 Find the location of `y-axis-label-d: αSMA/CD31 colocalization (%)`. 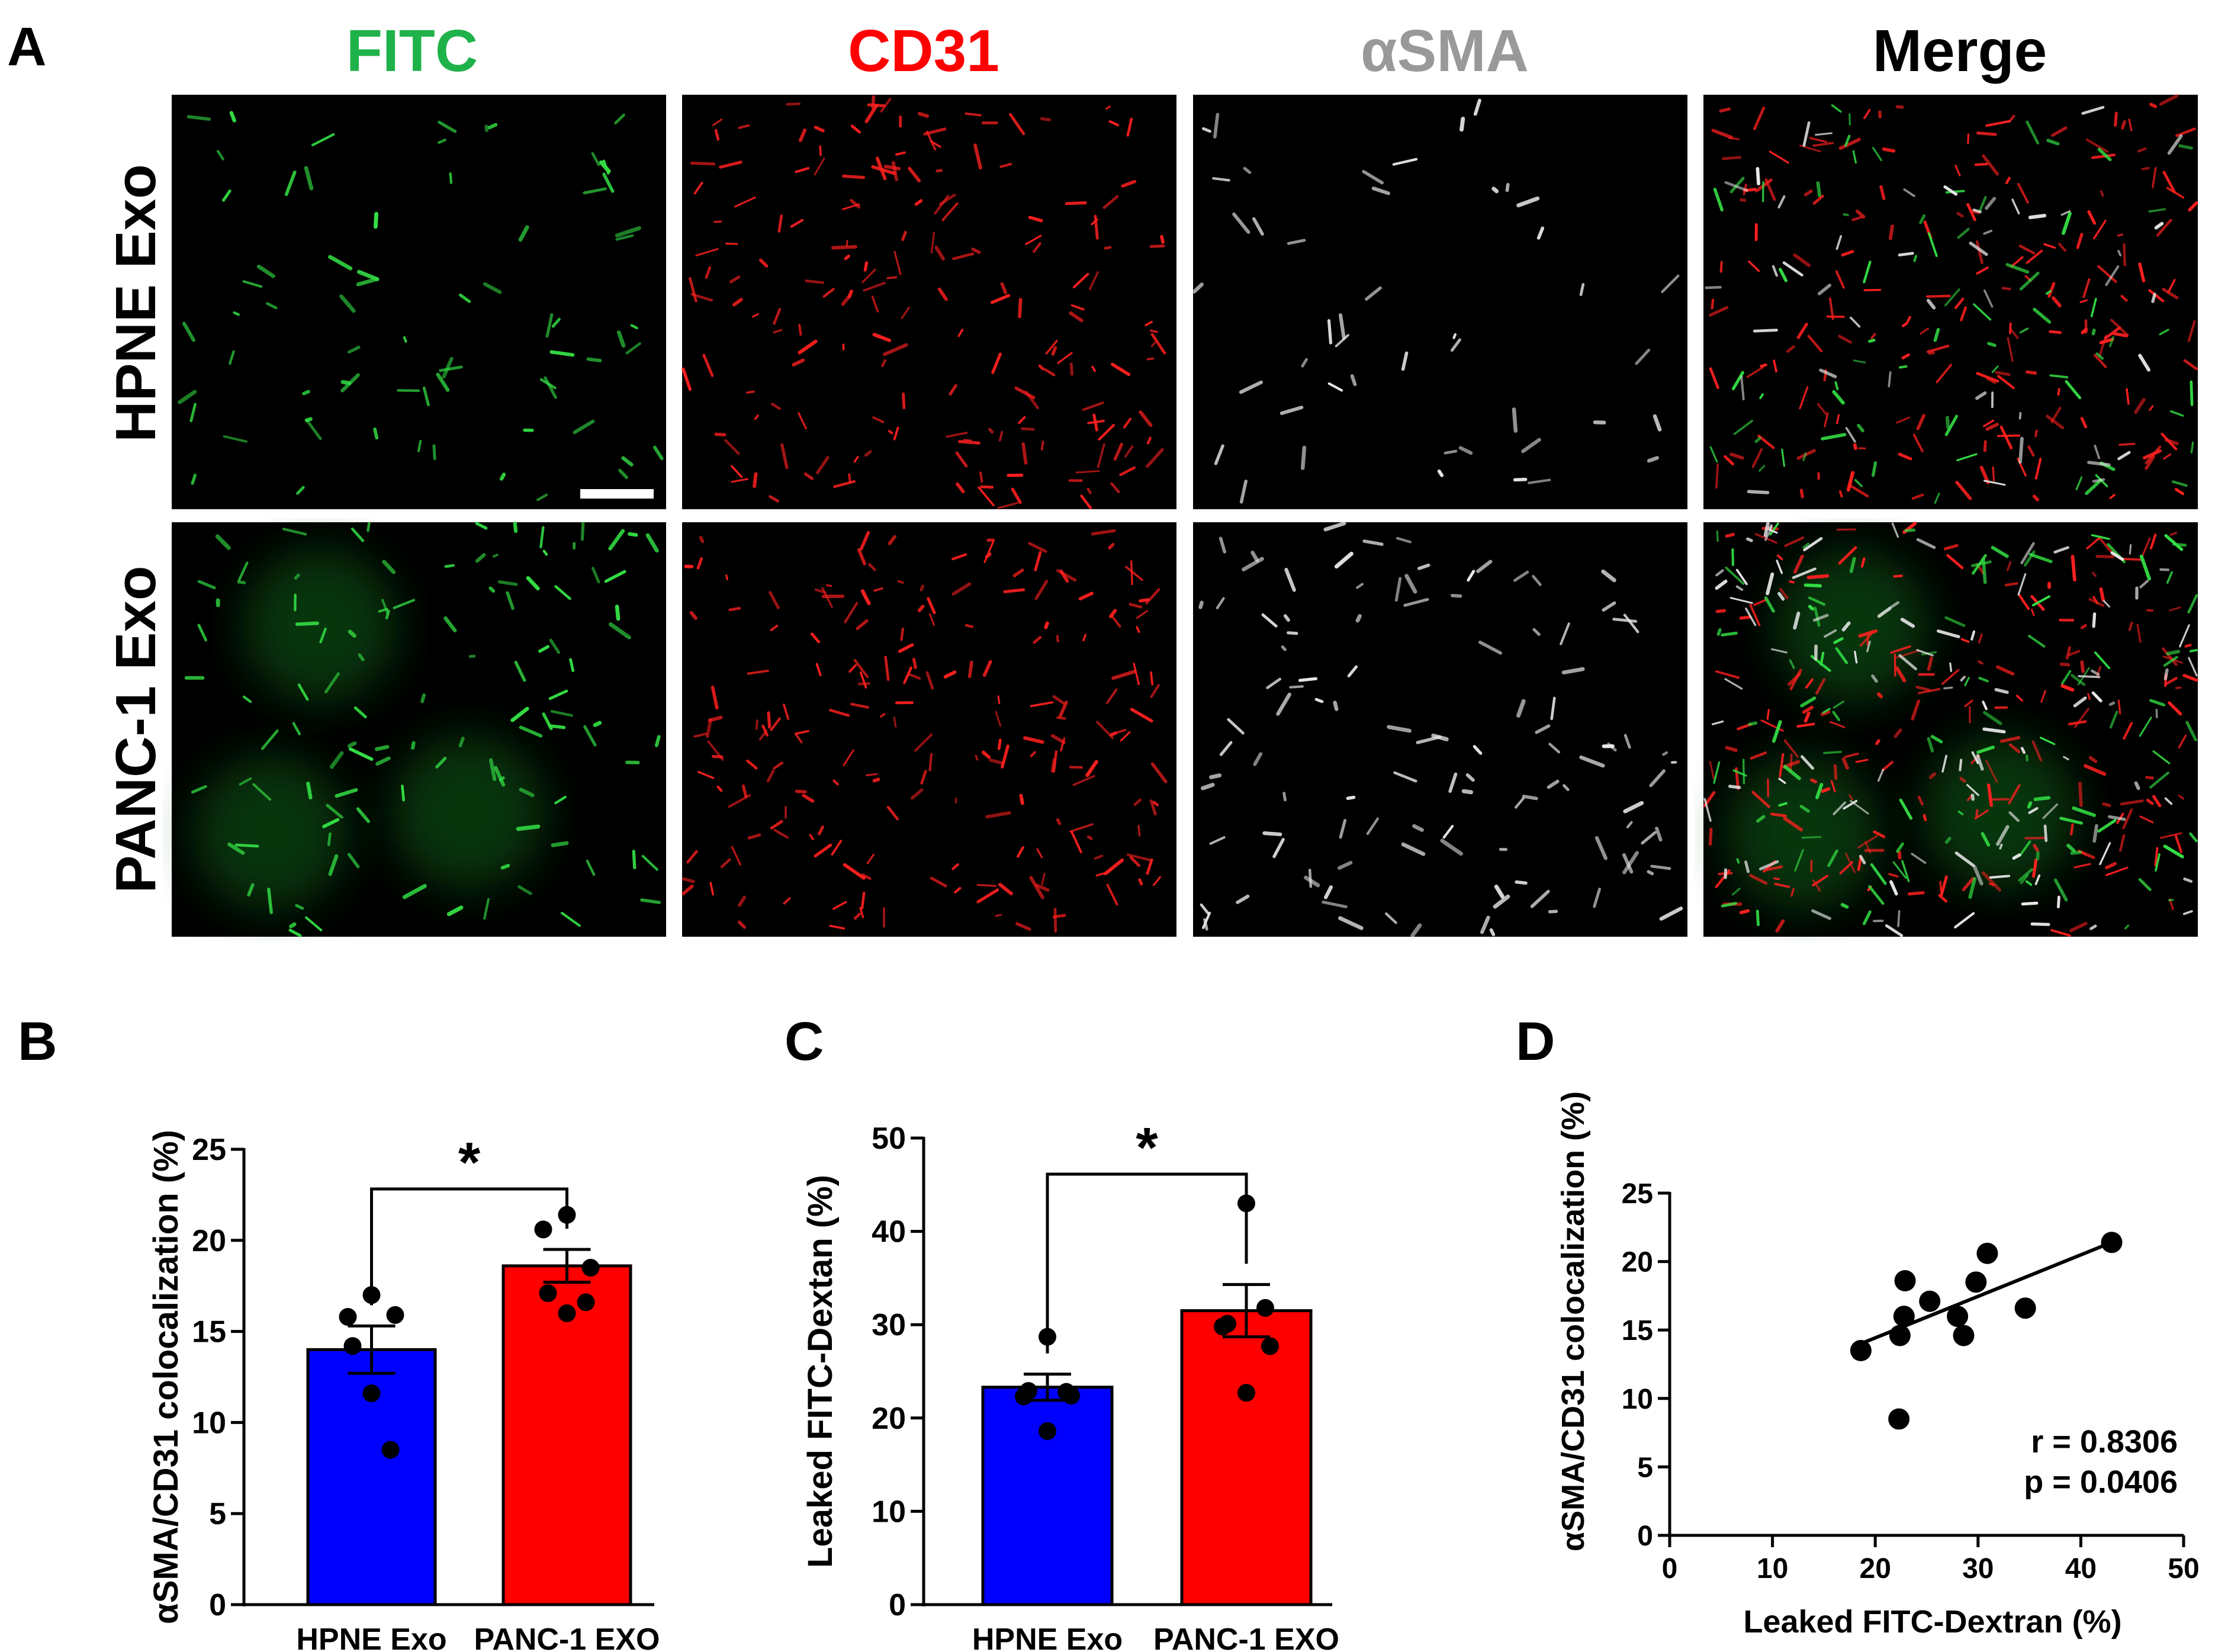

y-axis-label-d: αSMA/CD31 colocalization (%) is located at coordinates (1573, 1321).